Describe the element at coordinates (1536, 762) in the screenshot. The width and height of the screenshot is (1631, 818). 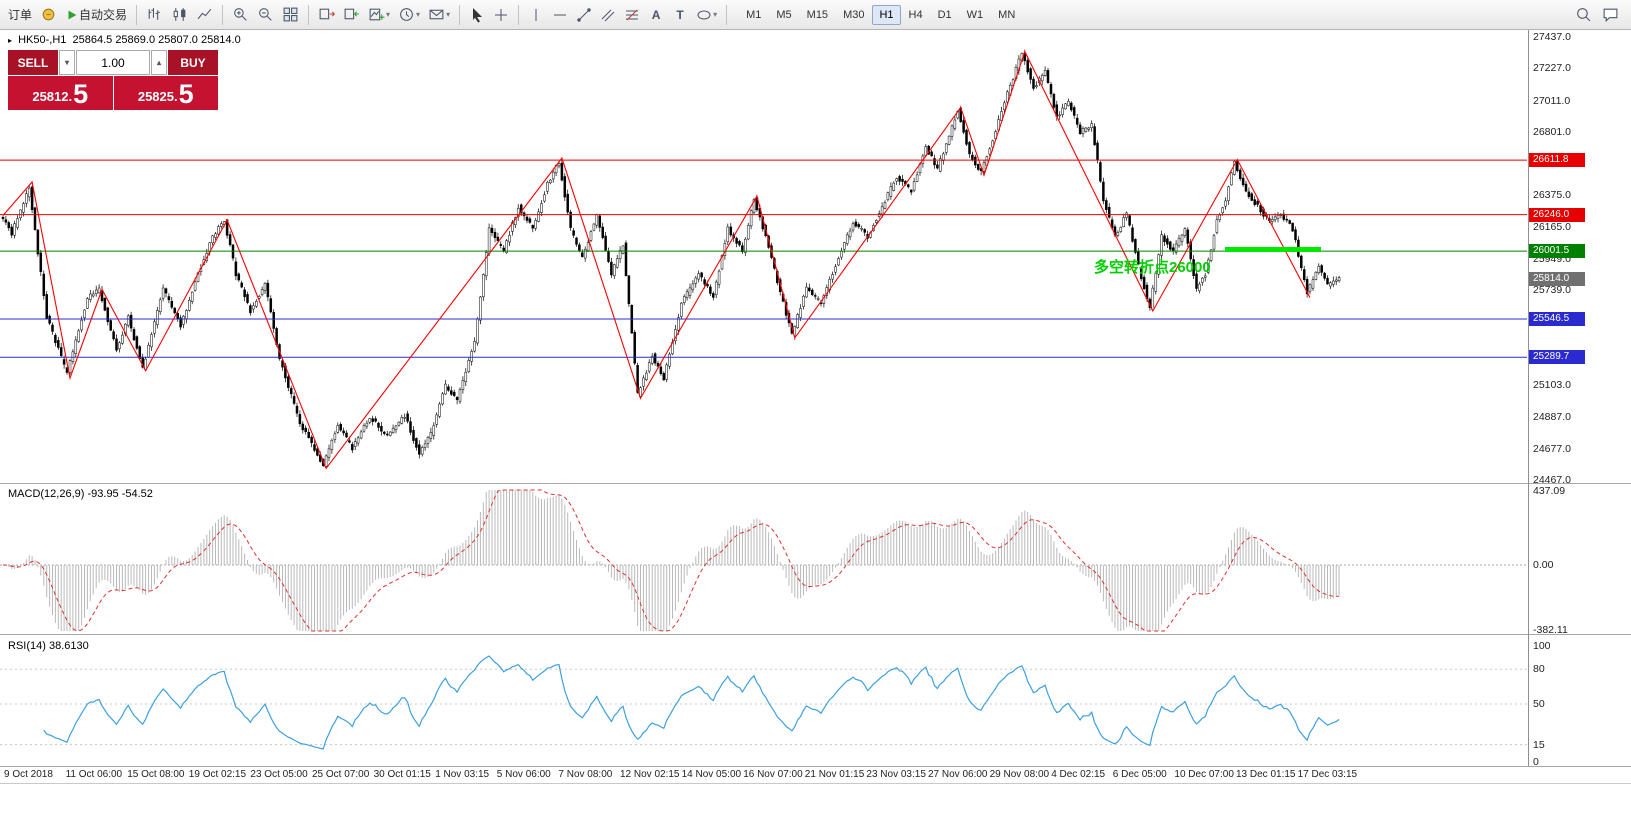
I see `rsi-axis-tick: 0` at that location.